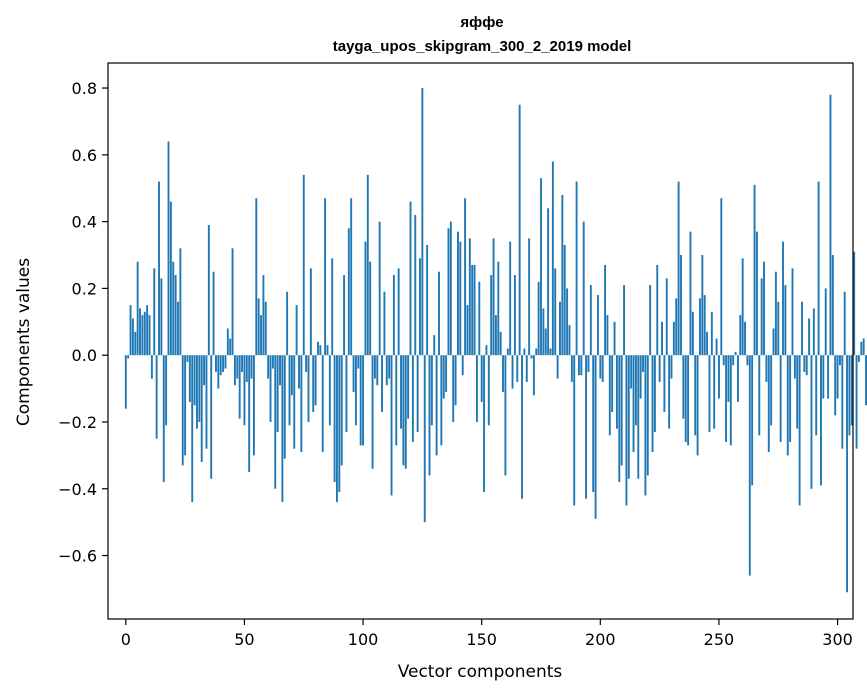  What do you see at coordinates (77, 556) in the screenshot?
I see `y-tick-label: −0.6` at bounding box center [77, 556].